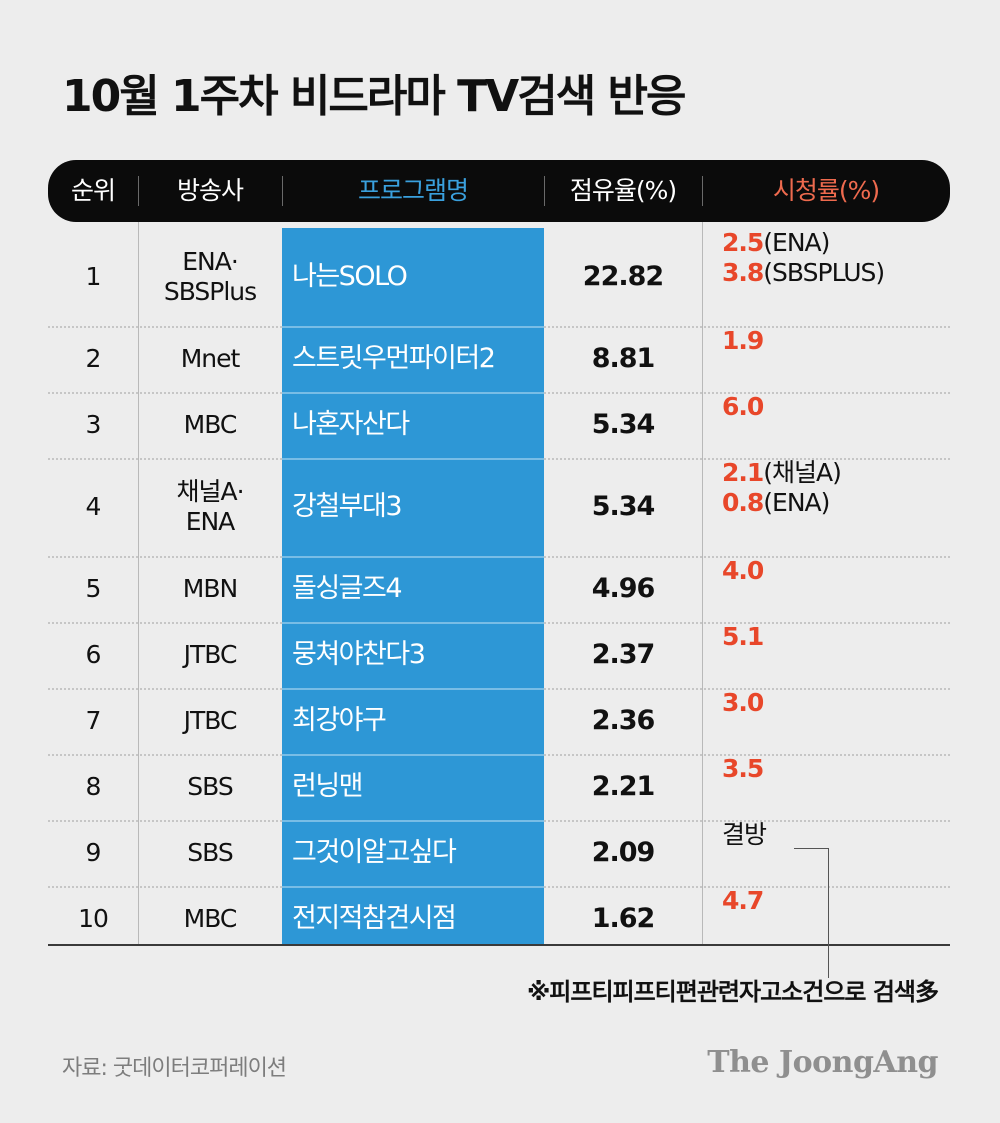 The width and height of the screenshot is (1000, 1123). I want to click on ratings-cell: 4.7, so click(826, 919).